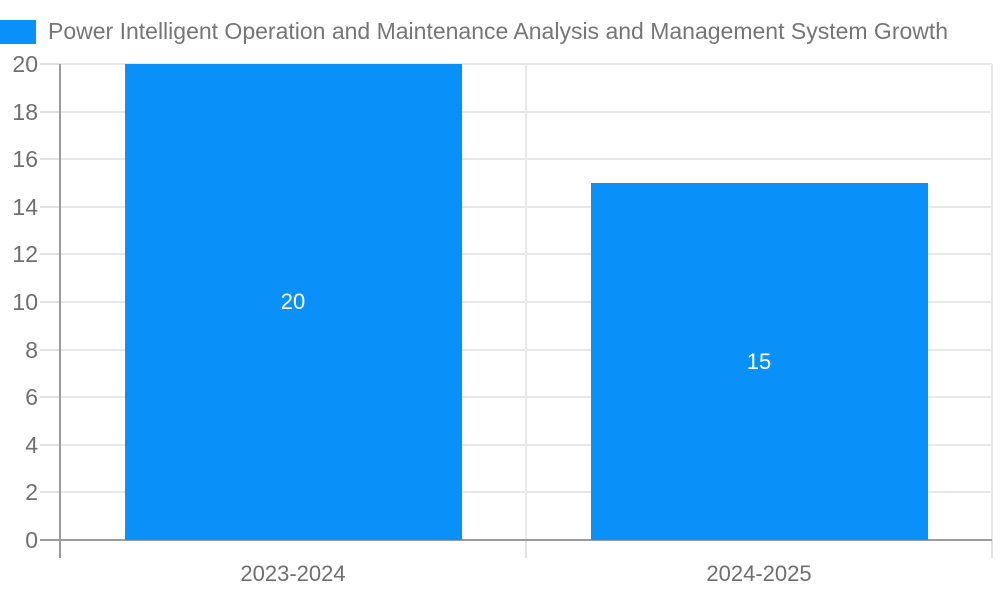  What do you see at coordinates (25, 112) in the screenshot?
I see `y-tick-label: 18` at bounding box center [25, 112].